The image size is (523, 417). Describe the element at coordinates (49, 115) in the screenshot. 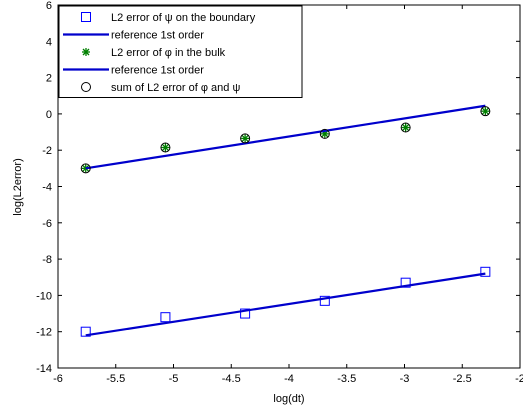

I see `y-tick-label: 0` at that location.